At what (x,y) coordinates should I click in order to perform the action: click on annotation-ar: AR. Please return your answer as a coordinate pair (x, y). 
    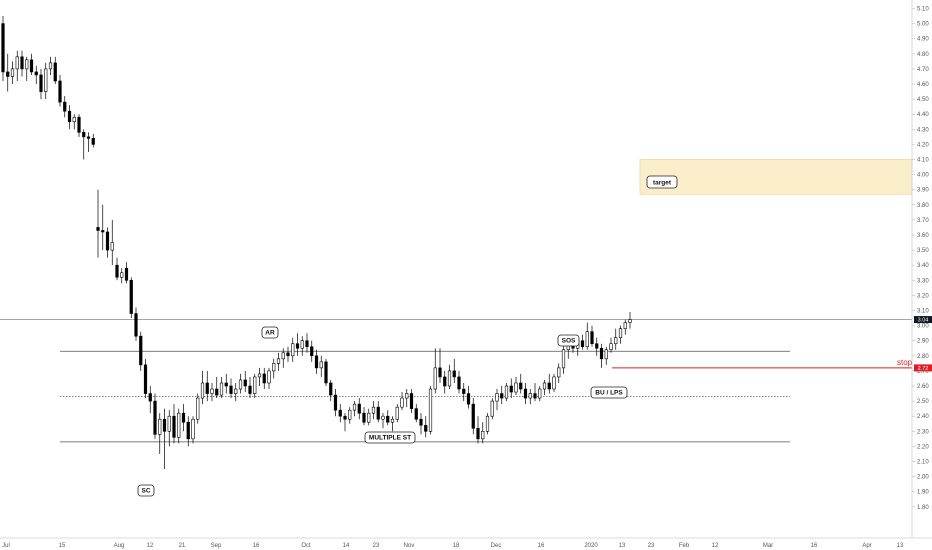
    Looking at the image, I should click on (270, 332).